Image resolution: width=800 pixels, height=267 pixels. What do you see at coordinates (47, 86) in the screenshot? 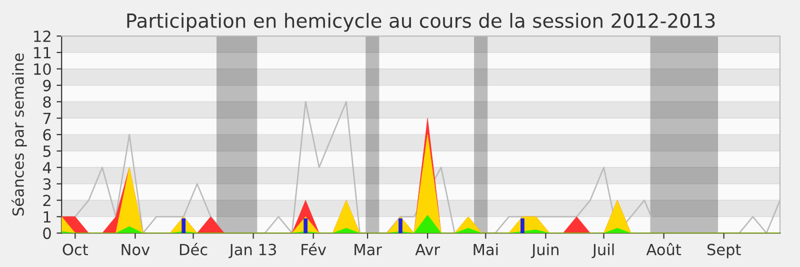
I see `y-tick-label: 9` at bounding box center [47, 86].